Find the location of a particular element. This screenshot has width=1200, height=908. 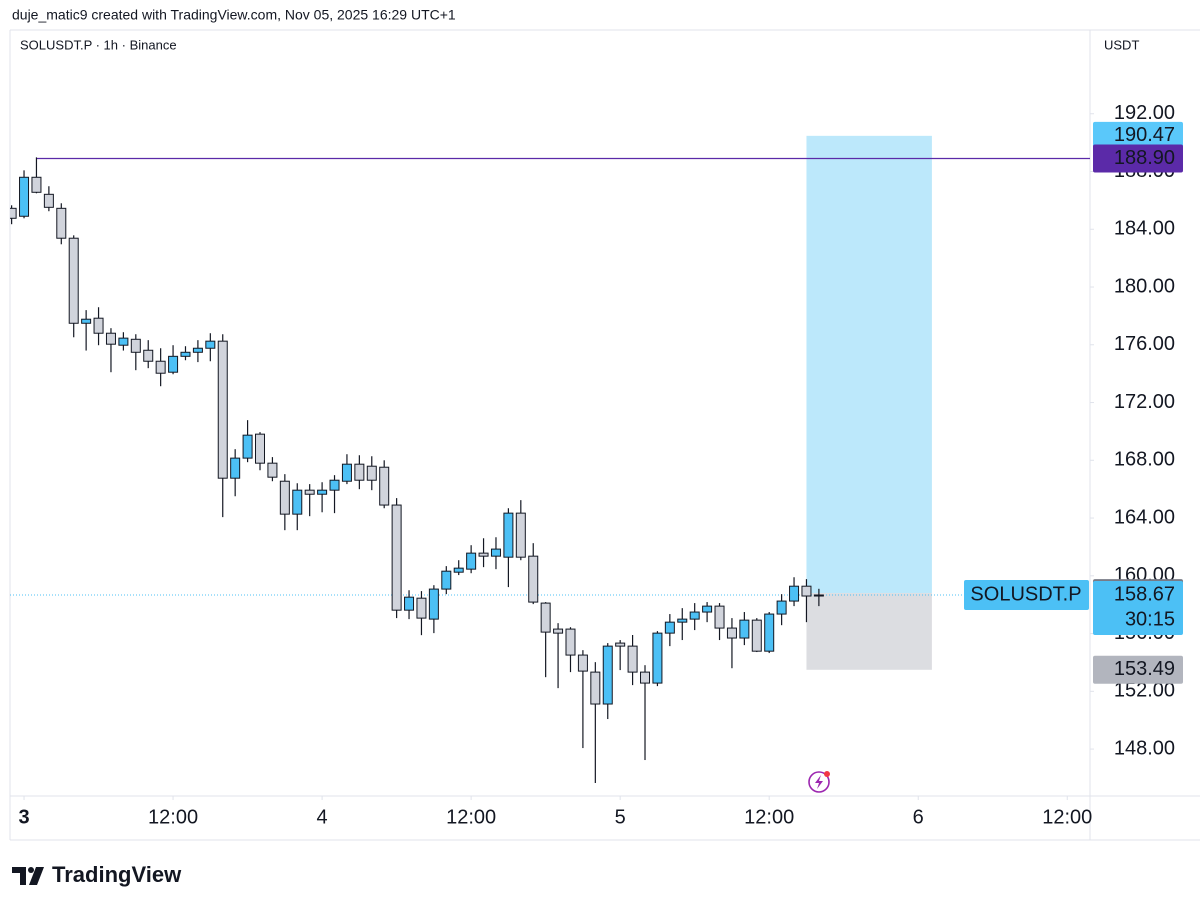

footer-brand: TradingView is located at coordinates (117, 874).